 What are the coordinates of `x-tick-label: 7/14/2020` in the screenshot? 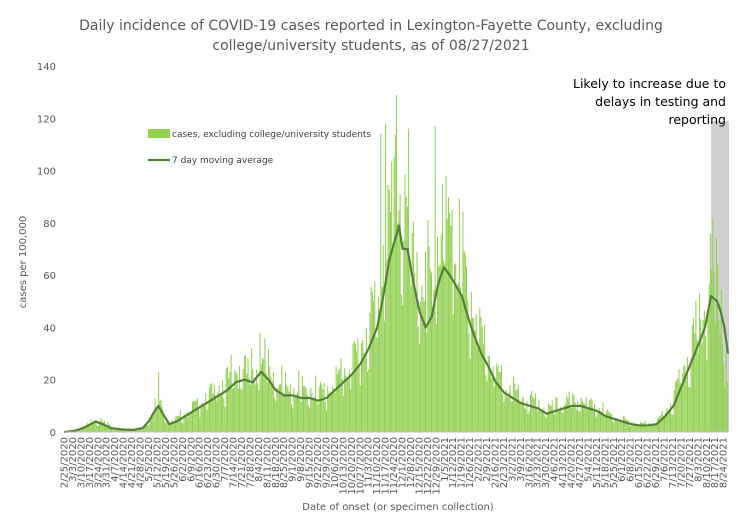 It's located at (234, 462).